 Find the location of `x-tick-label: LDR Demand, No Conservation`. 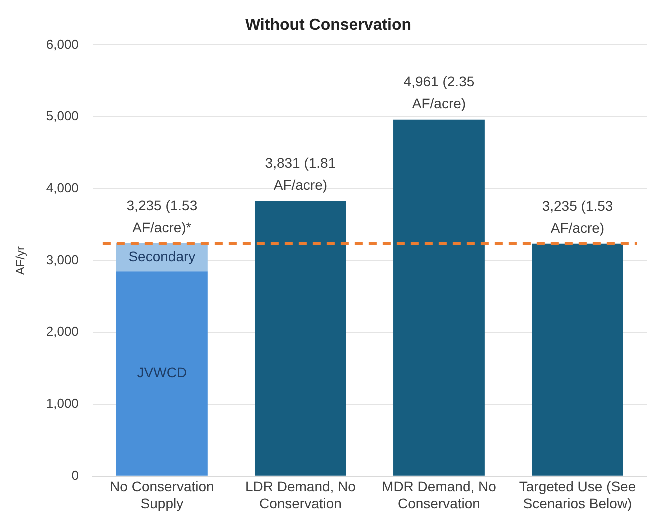

x-tick-label: LDR Demand, No Conservation is located at coordinates (300, 495).